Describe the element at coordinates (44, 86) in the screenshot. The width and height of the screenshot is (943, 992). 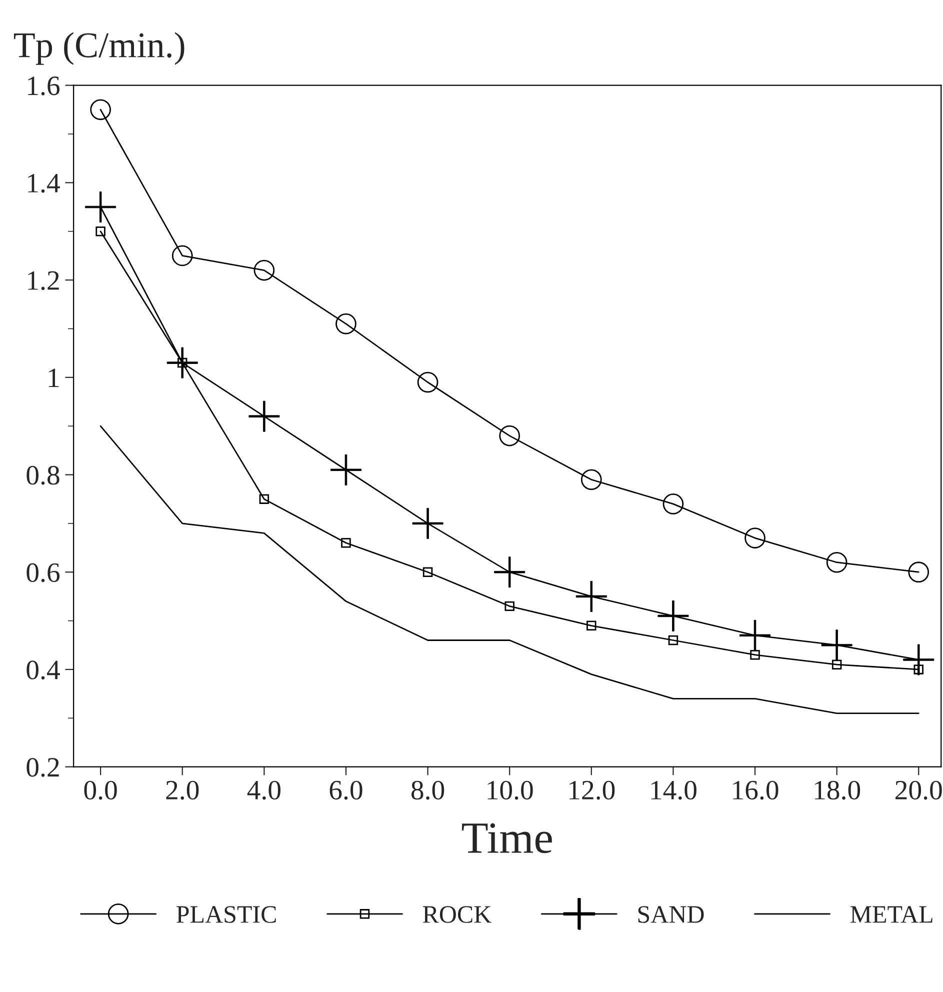
I see `y-tick-label: 1.6` at that location.